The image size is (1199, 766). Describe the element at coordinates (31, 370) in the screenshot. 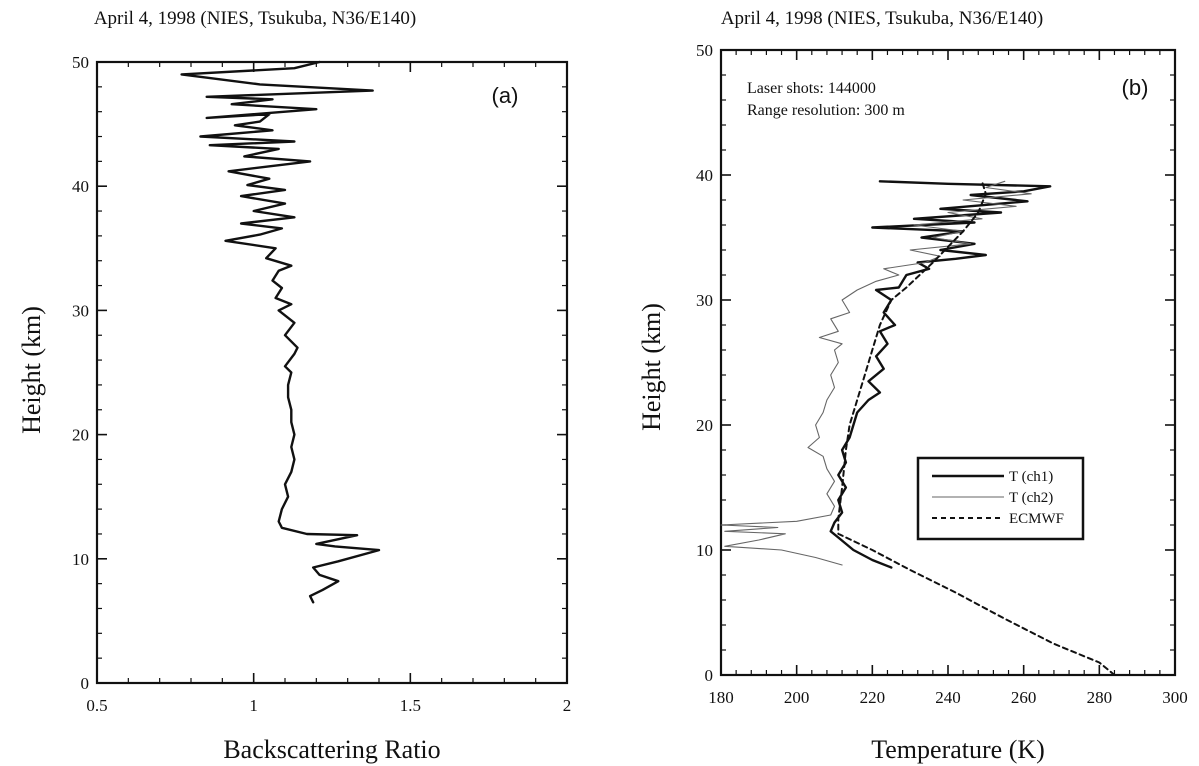

I see `panel-a-ylabel: Height (km)` at that location.